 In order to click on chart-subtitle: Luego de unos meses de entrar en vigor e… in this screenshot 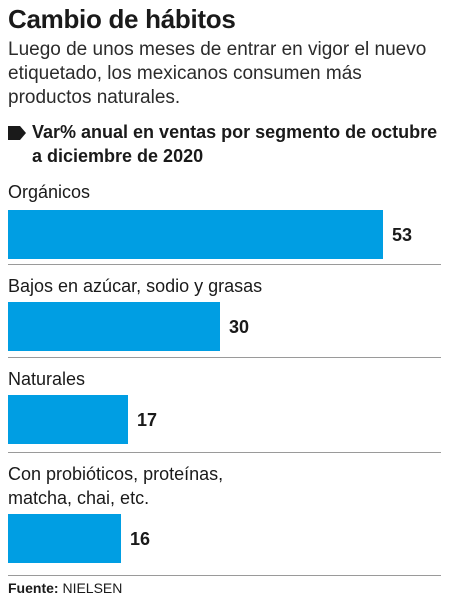, I will do `click(217, 73)`.